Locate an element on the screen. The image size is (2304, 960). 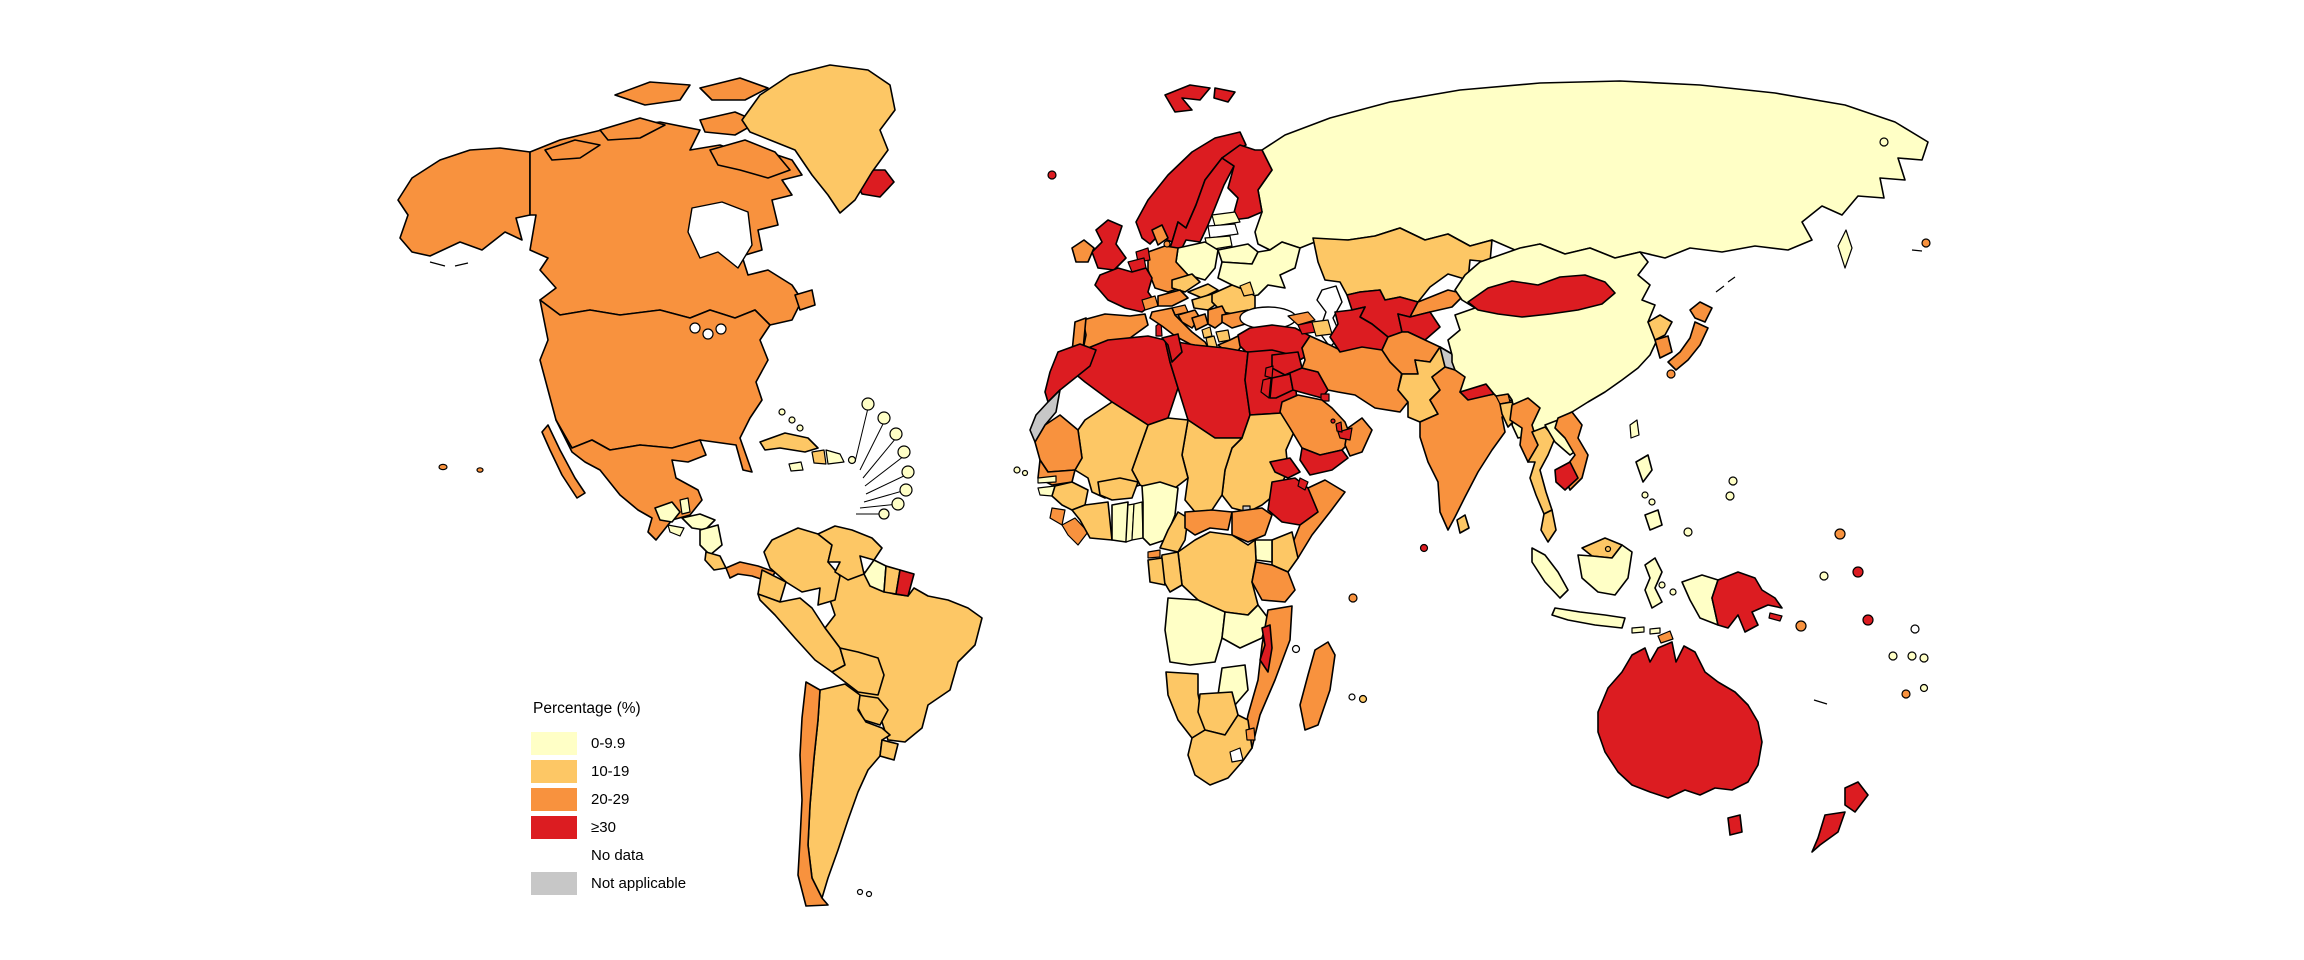
japan-hokkaido is located at coordinates (1701, 312).